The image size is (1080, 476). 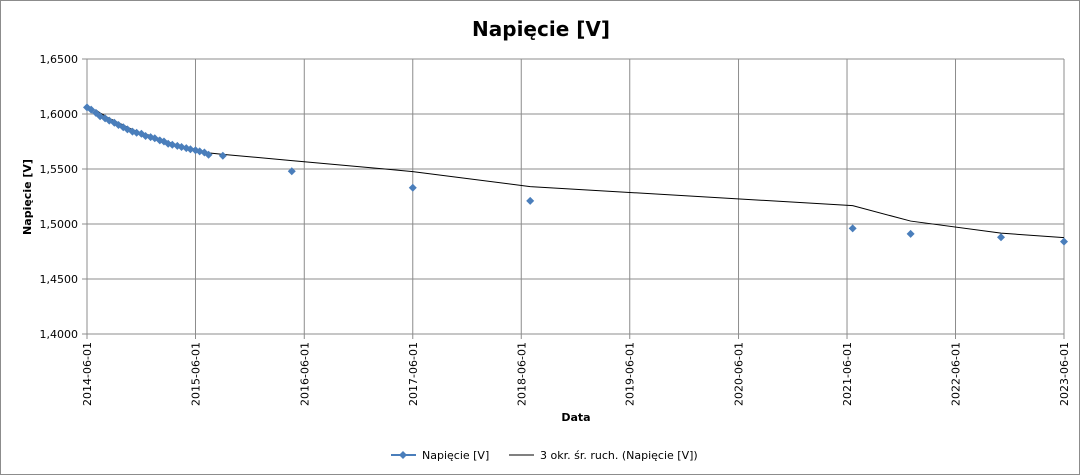 I want to click on x-tick-label: 2019-06-01, so click(x=630, y=374).